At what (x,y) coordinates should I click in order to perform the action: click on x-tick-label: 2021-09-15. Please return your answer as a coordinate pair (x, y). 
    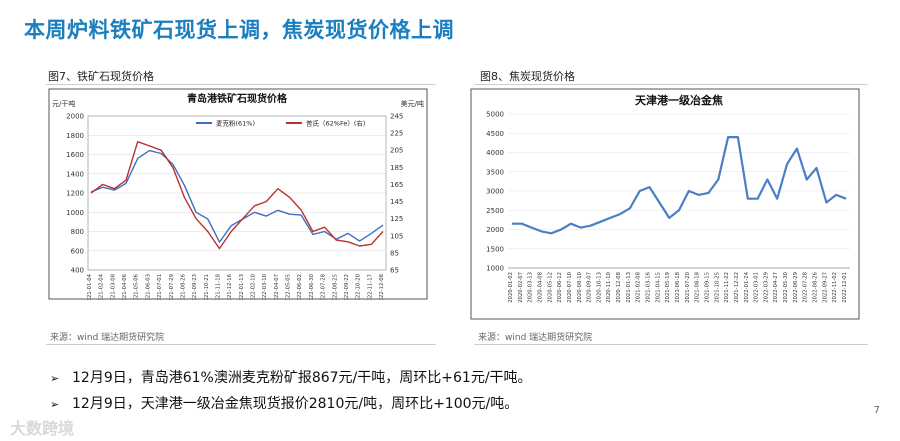
    Looking at the image, I should click on (707, 287).